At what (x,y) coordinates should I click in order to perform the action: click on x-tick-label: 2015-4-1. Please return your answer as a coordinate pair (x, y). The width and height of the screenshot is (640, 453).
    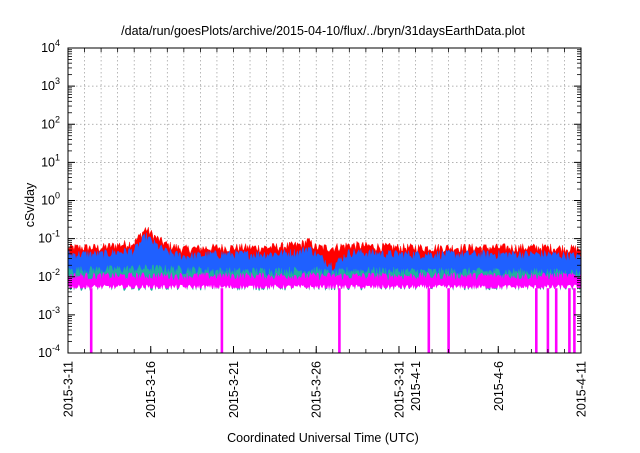
    Looking at the image, I should click on (416, 386).